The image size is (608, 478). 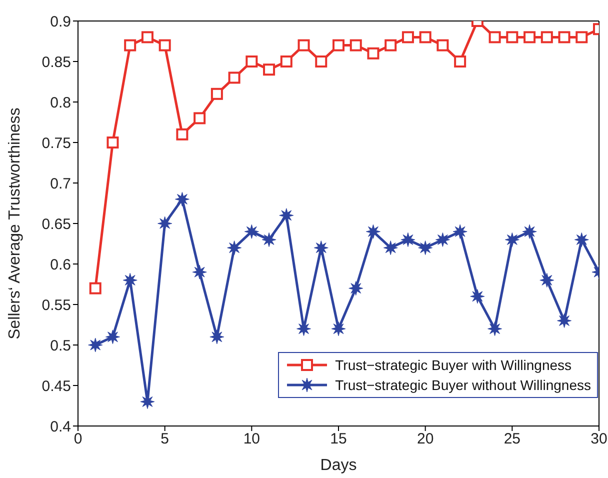 What do you see at coordinates (338, 439) in the screenshot?
I see `x-tick-label: 15` at bounding box center [338, 439].